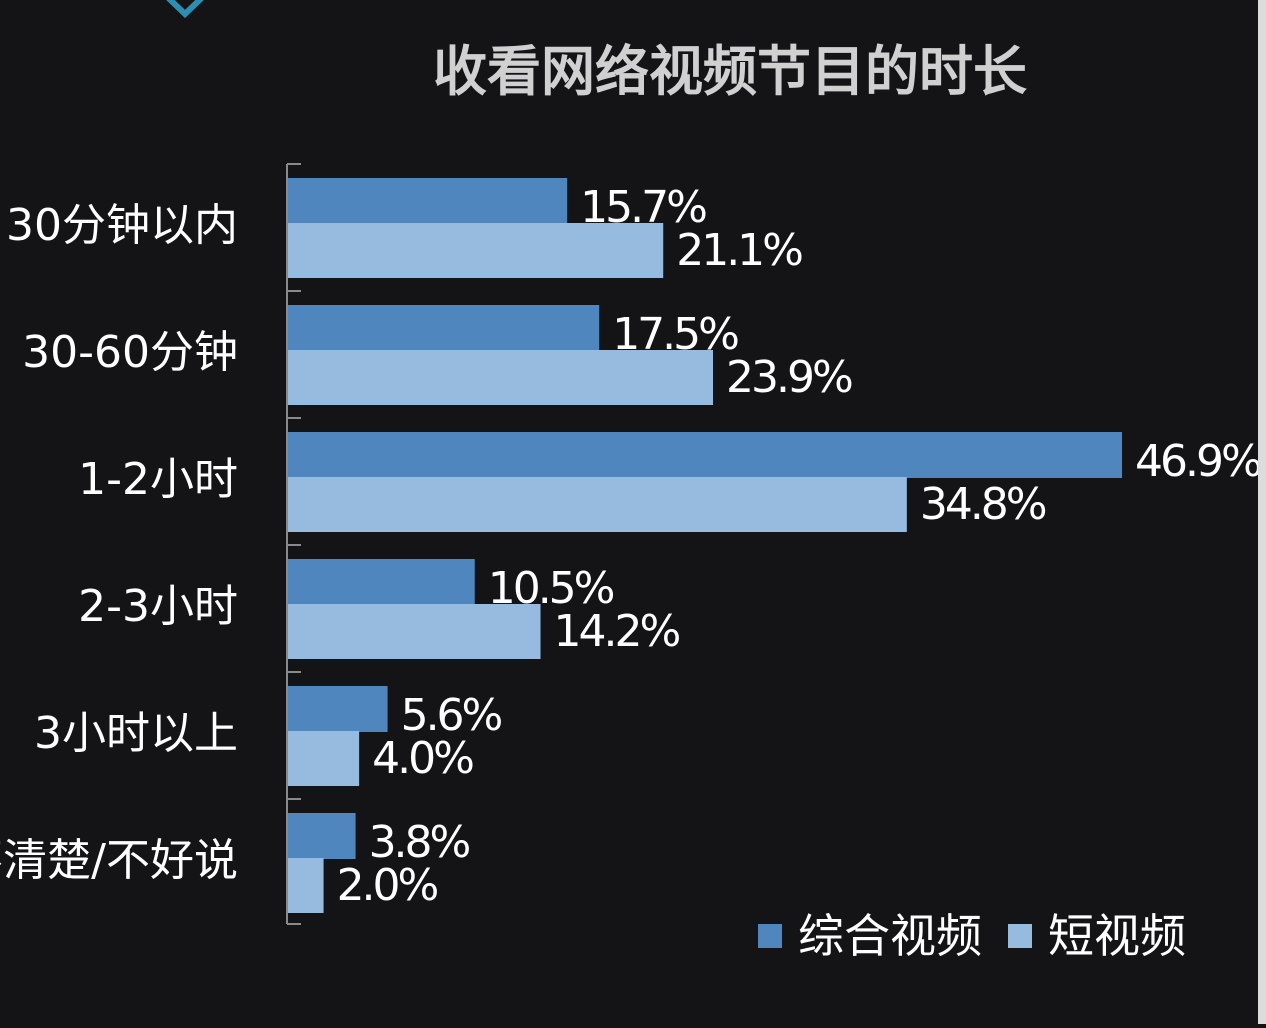  I want to click on data-label: 5.6%, so click(451, 715).